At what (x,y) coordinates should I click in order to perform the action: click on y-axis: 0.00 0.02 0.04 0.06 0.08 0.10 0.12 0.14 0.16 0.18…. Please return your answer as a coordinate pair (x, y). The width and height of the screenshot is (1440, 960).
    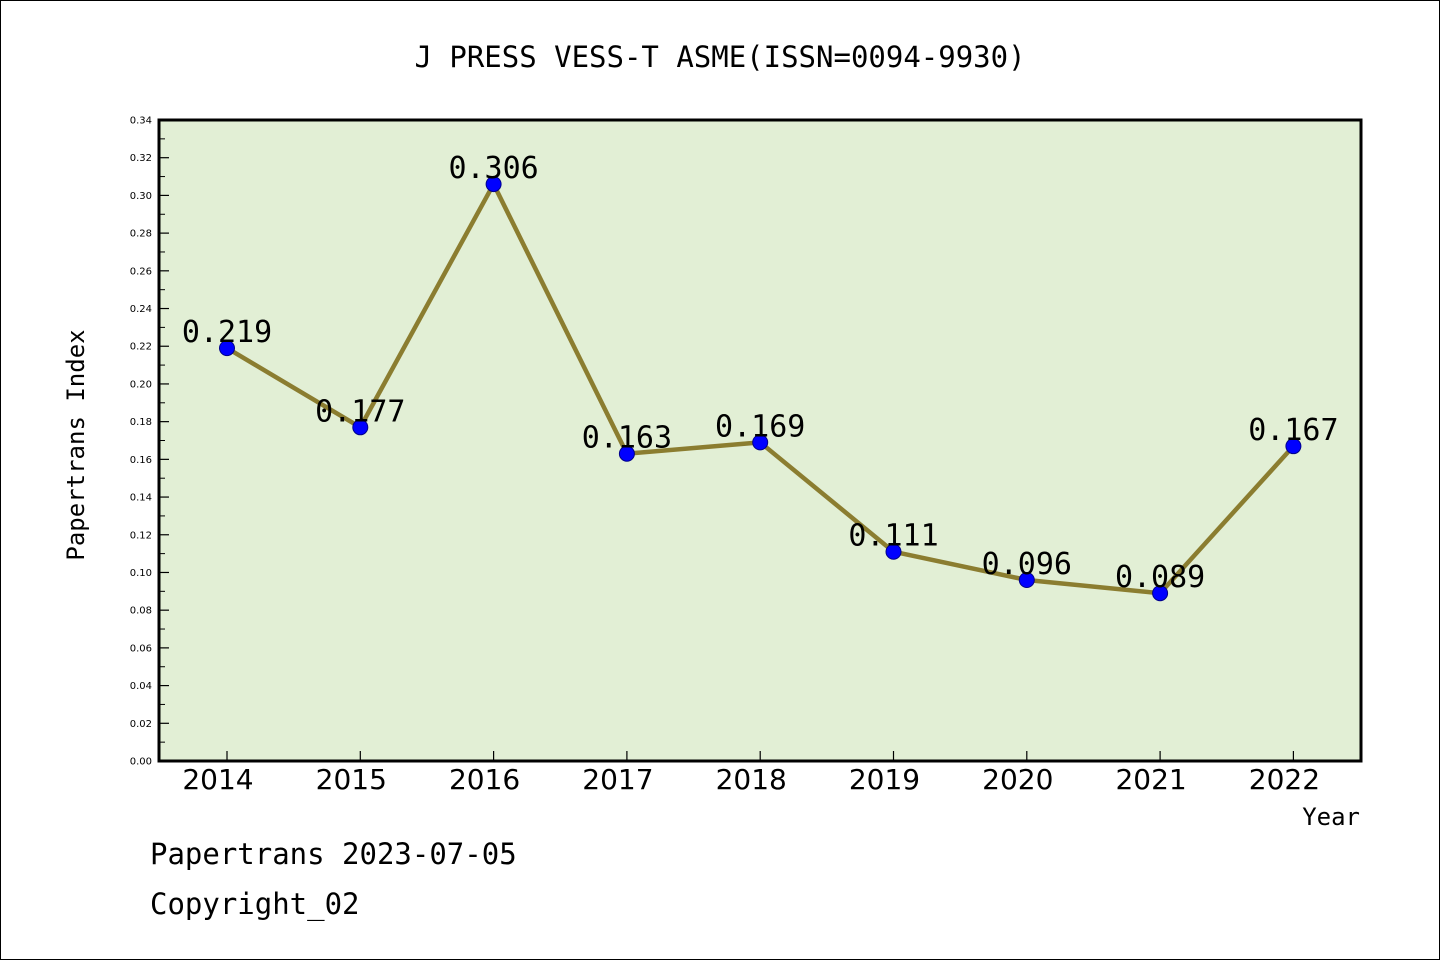
    Looking at the image, I should click on (149, 442).